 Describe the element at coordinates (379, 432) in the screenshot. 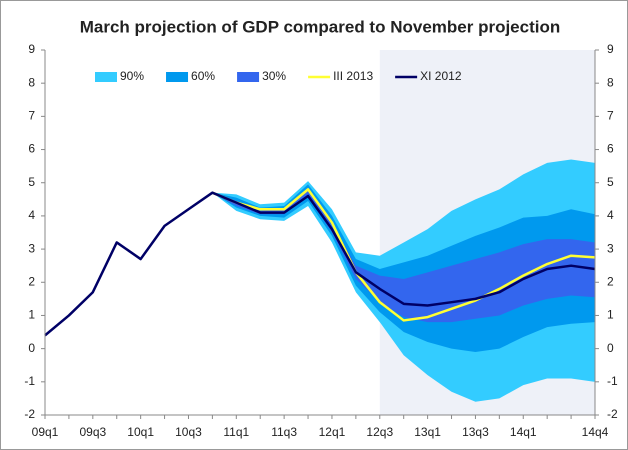

I see `x-tick-label: 12q3` at that location.